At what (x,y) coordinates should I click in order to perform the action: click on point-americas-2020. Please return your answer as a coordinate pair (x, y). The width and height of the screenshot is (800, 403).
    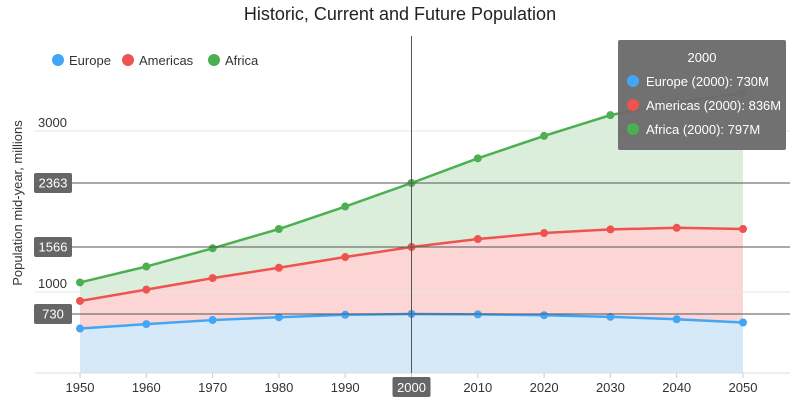
    Looking at the image, I should click on (544, 233).